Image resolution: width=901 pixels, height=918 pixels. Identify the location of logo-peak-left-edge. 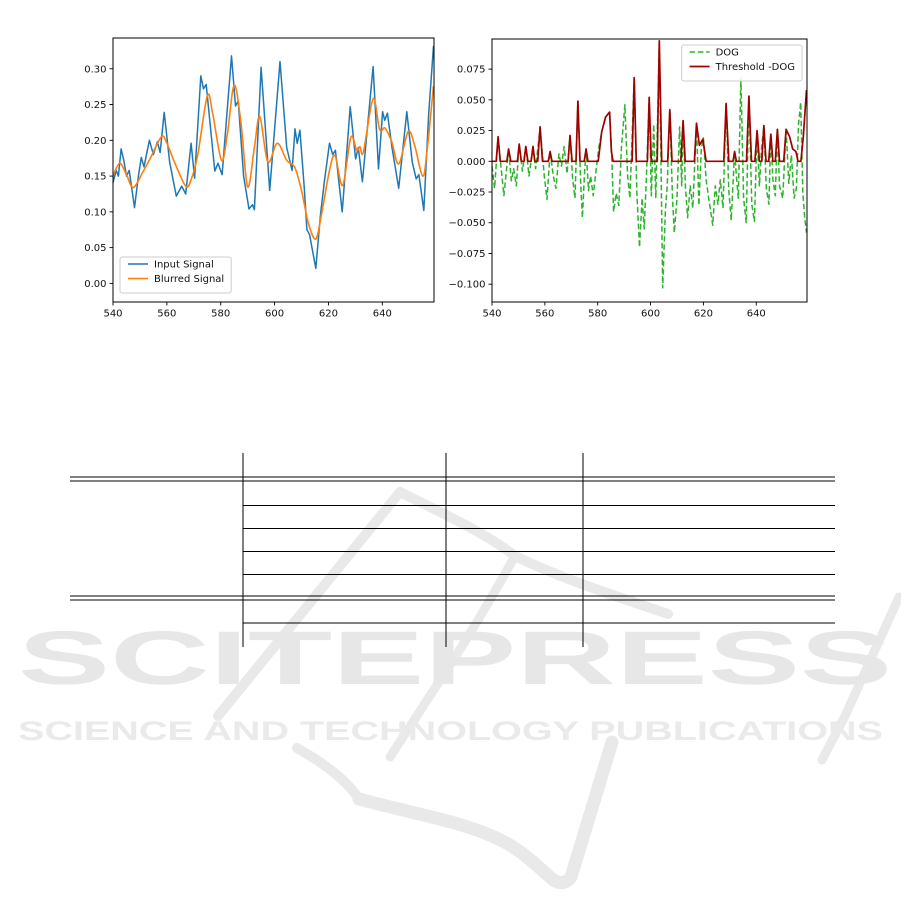
(309, 604).